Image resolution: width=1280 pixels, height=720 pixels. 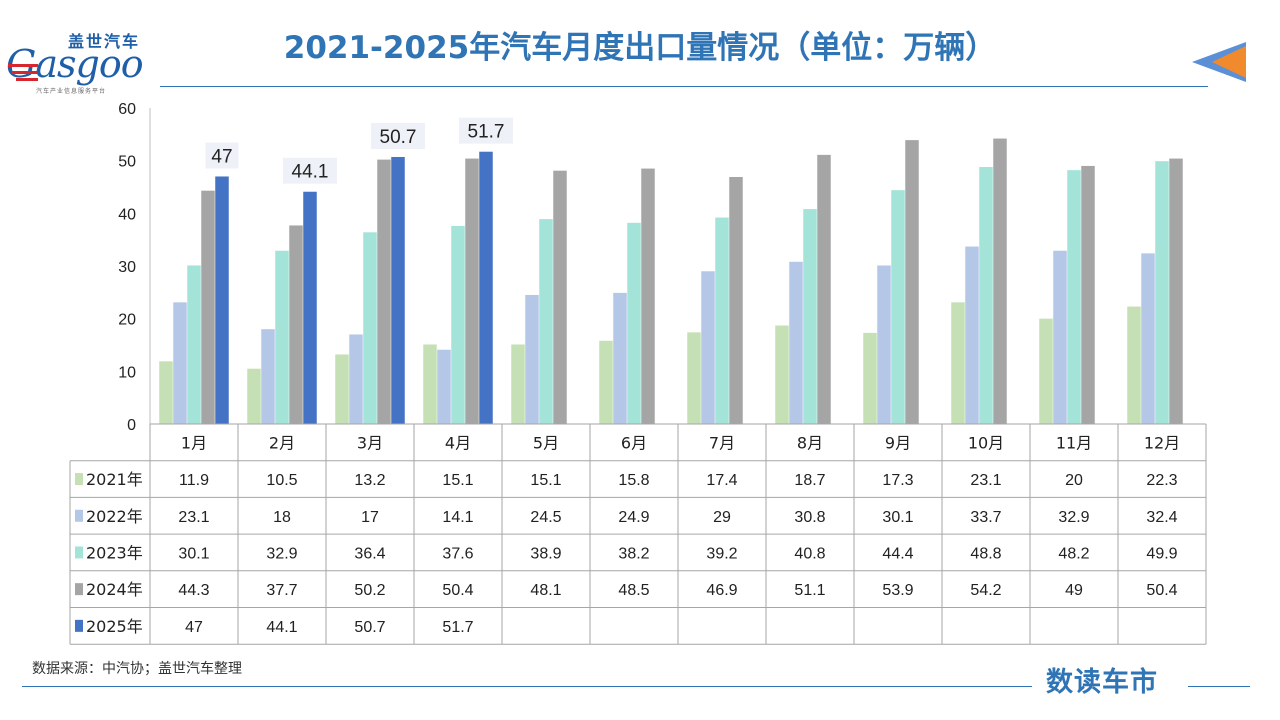 What do you see at coordinates (809, 553) in the screenshot?
I see `table-cell-value: 40.8` at bounding box center [809, 553].